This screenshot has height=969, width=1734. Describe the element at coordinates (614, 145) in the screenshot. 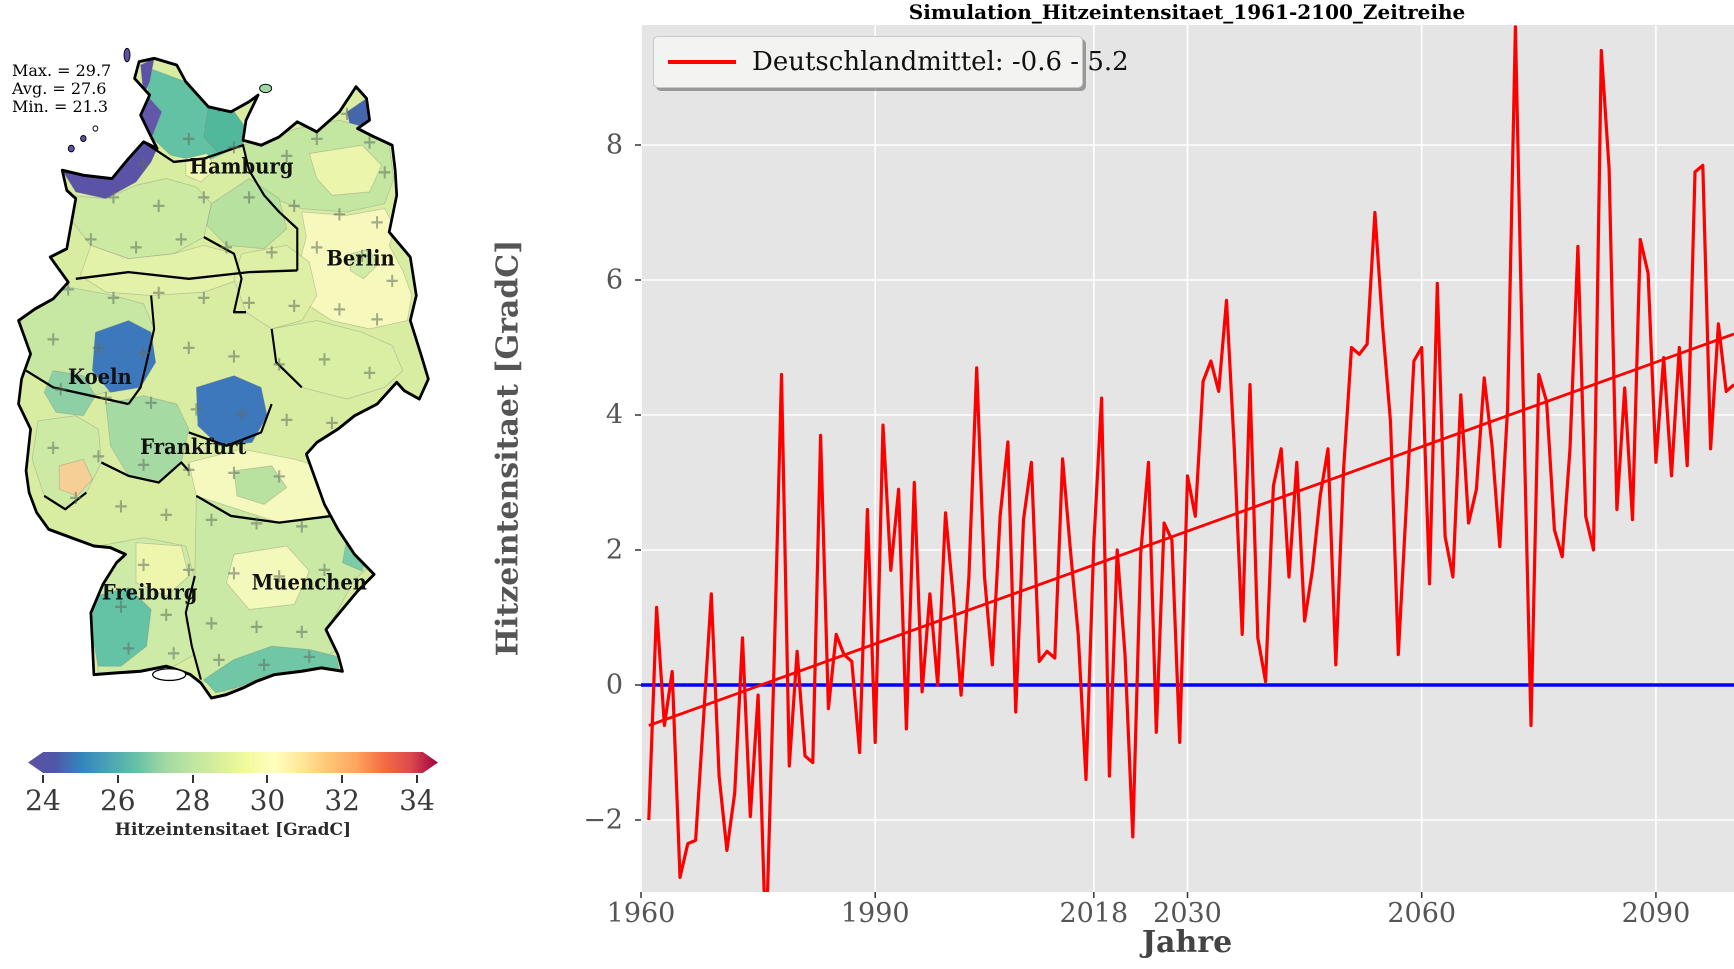

I see `y-tick-8: 8` at that location.